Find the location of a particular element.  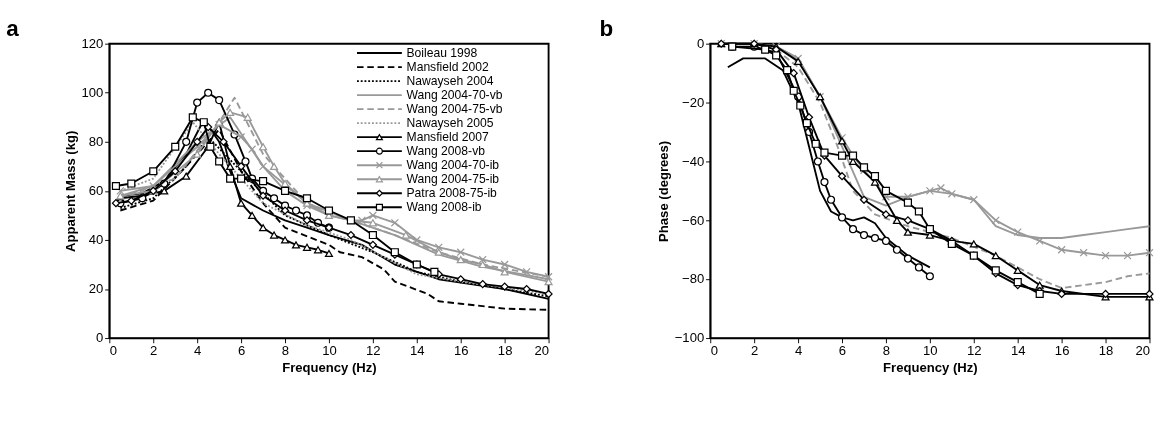

y-tick-label: 40 is located at coordinates (96, 240).